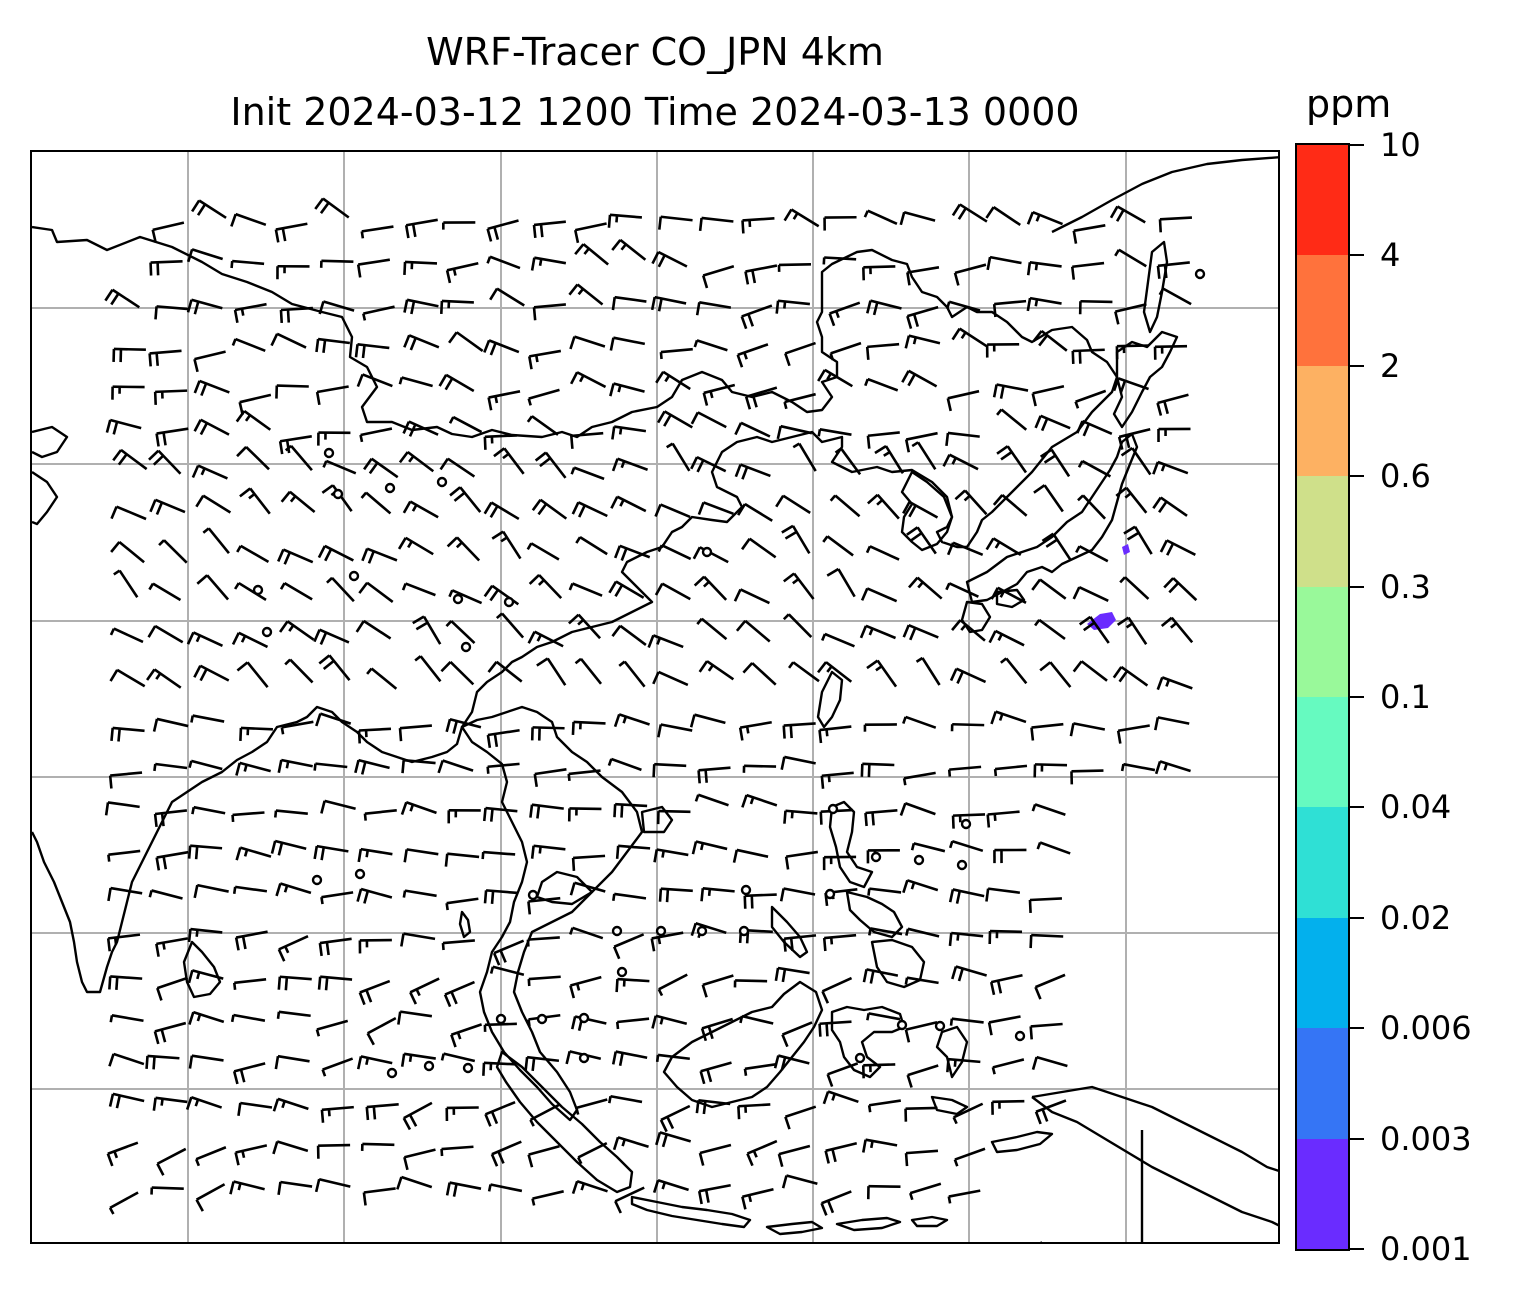  What do you see at coordinates (1322, 752) in the screenshot?
I see `colorbar-segment` at bounding box center [1322, 752].